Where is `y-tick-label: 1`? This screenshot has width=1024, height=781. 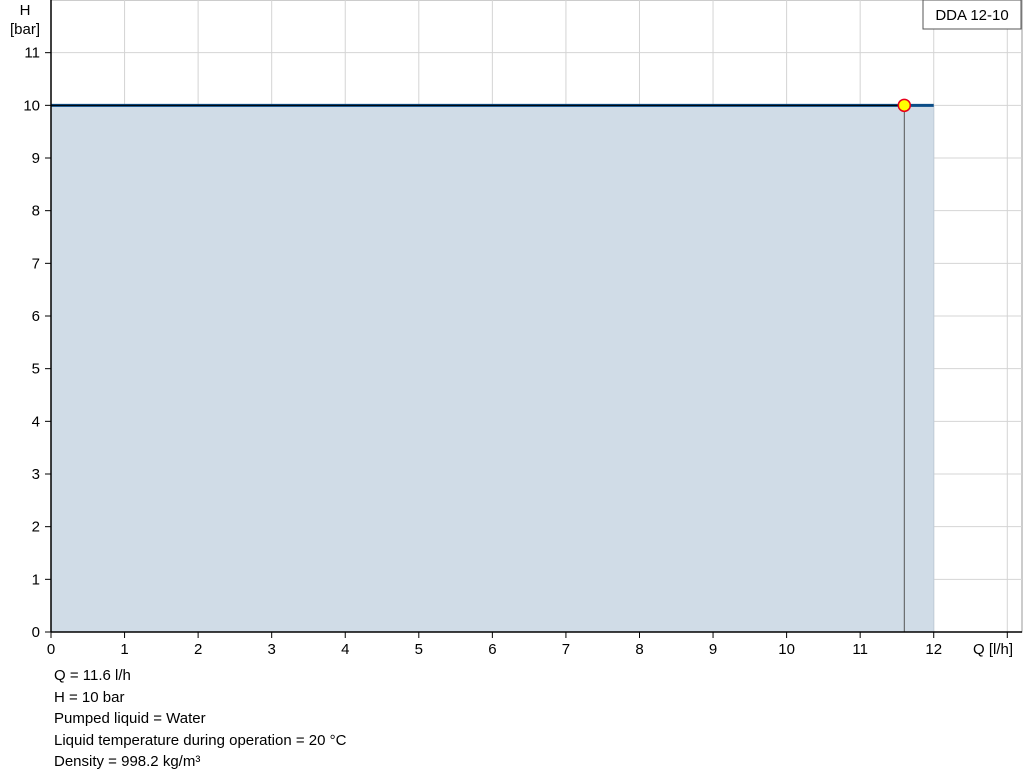 y-tick-label: 1 is located at coordinates (36, 579).